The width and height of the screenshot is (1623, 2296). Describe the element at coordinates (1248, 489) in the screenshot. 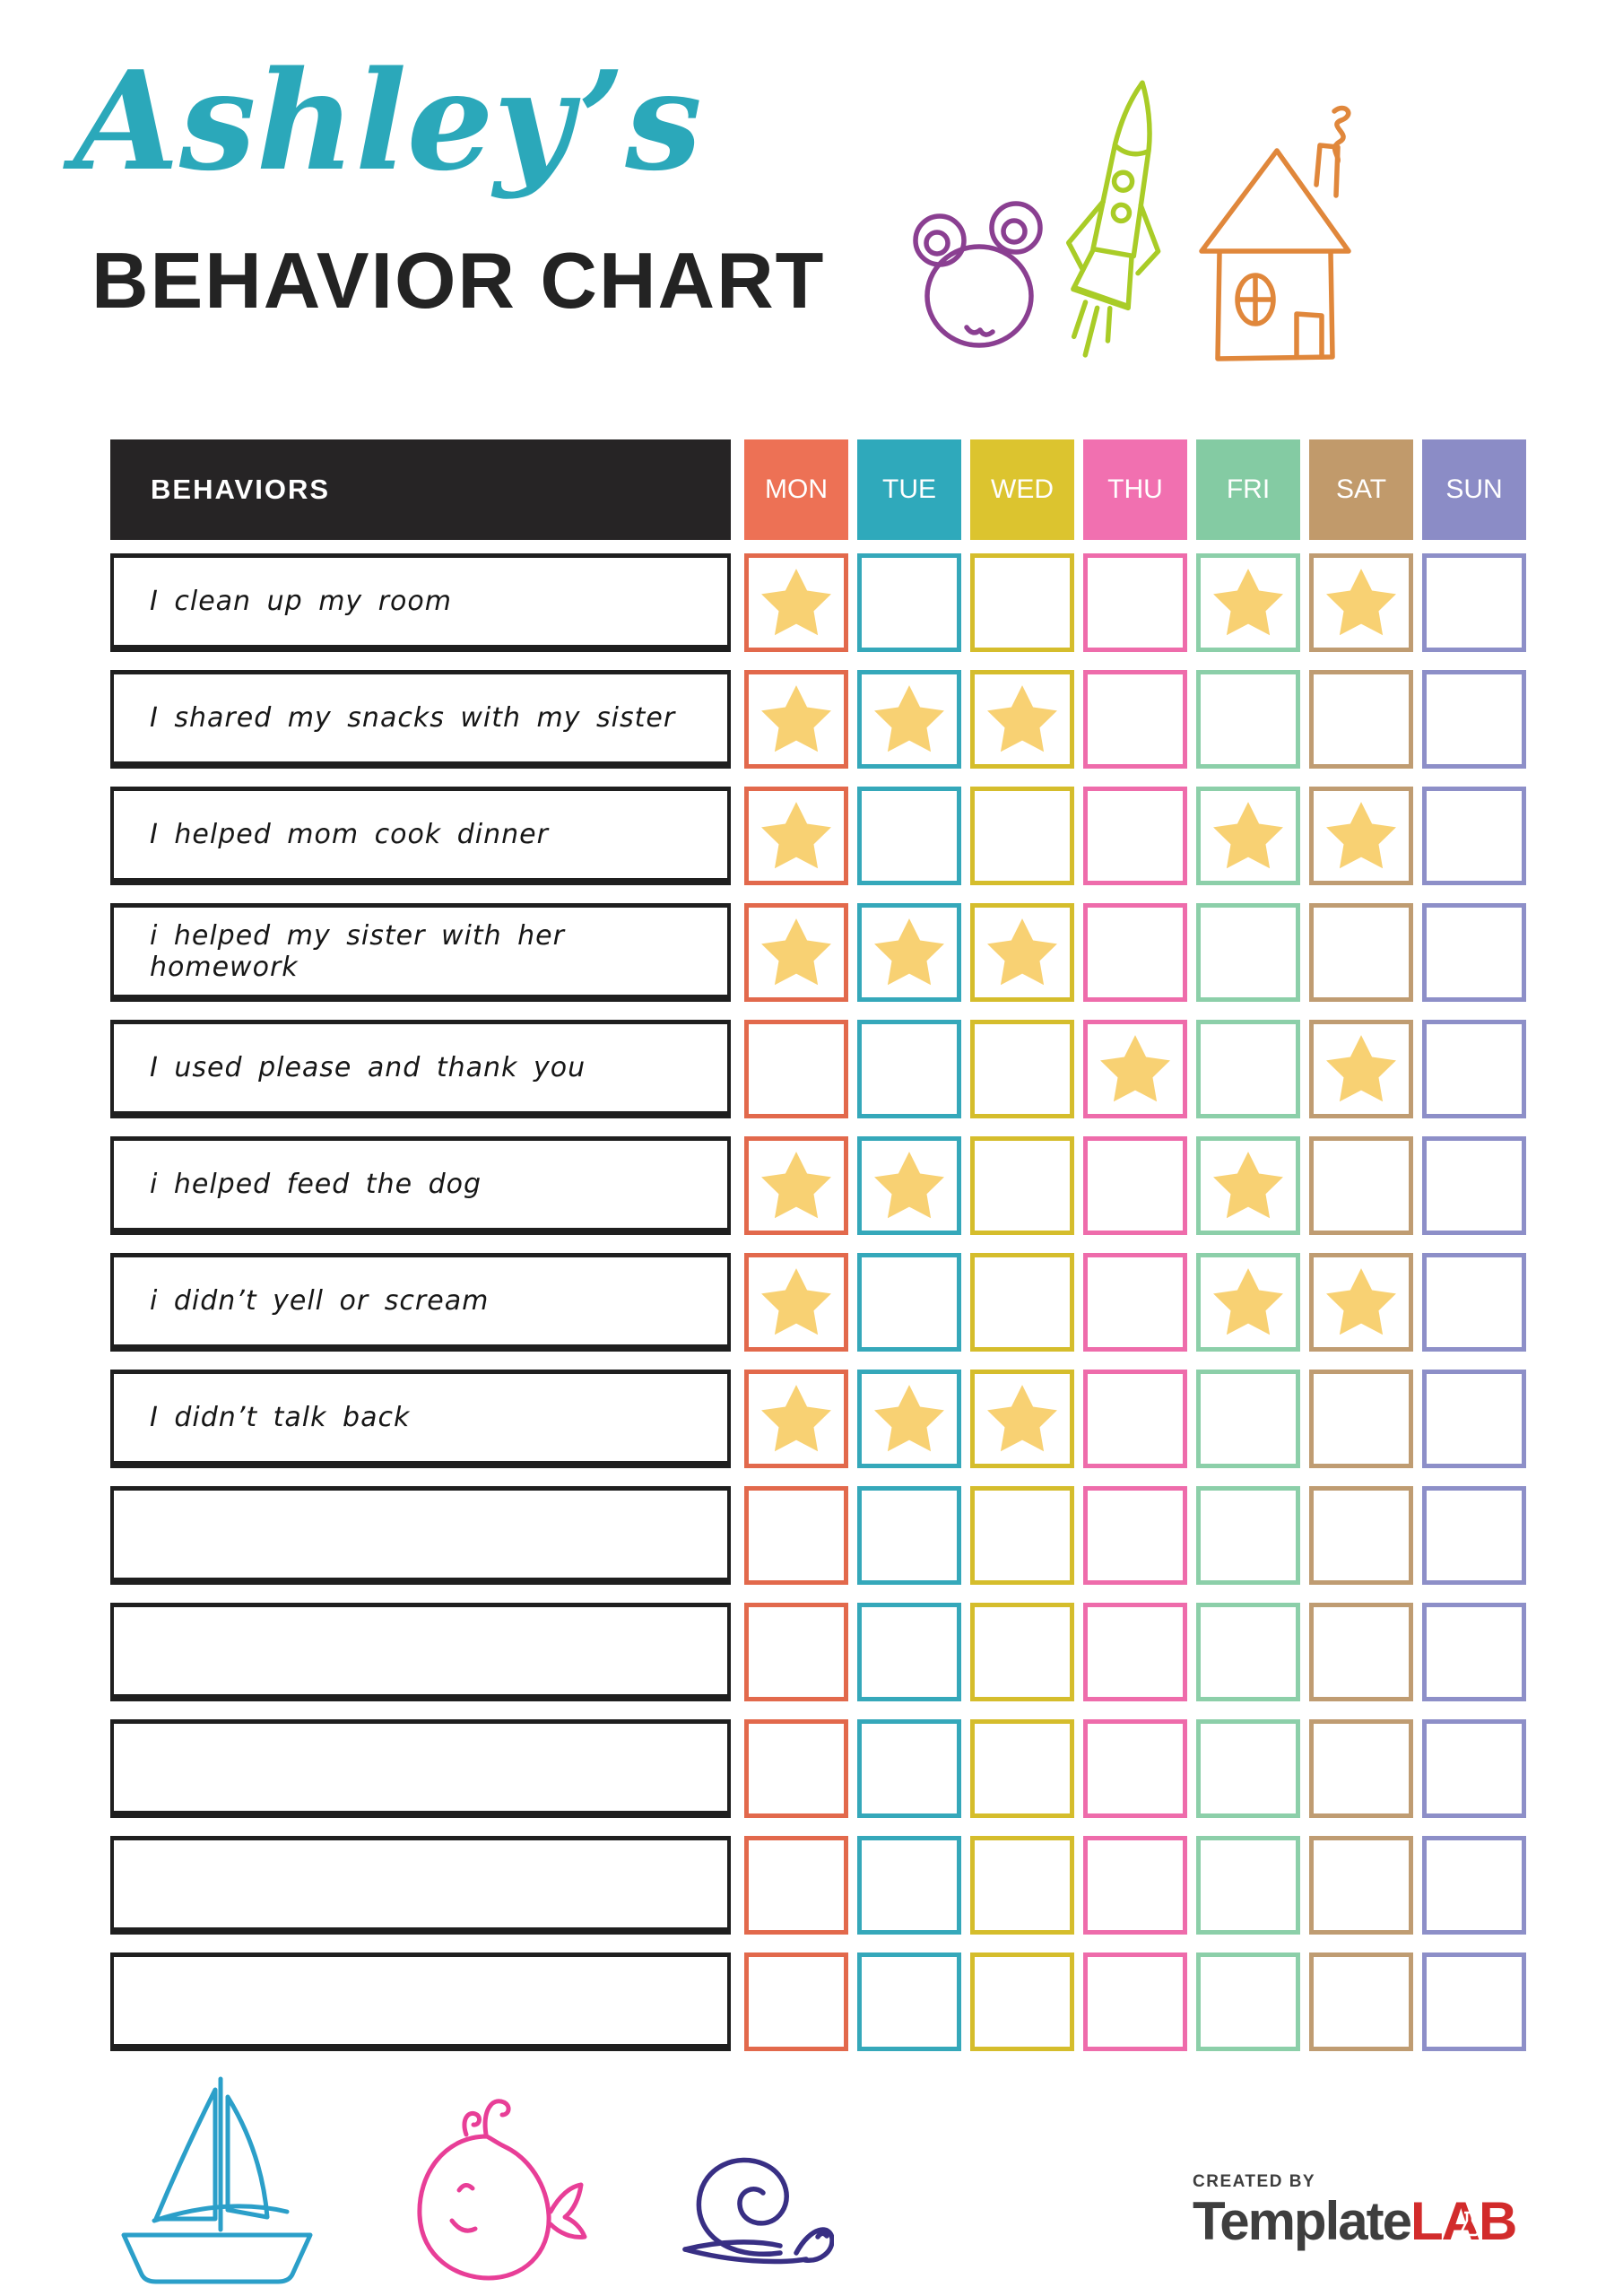

I see `day-header-fri: FRI` at that location.